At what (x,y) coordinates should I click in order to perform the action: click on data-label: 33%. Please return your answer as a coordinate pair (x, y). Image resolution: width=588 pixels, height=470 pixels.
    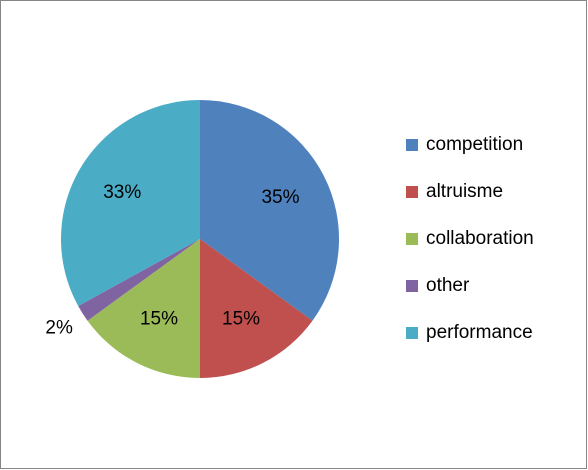
    Looking at the image, I should click on (122, 192).